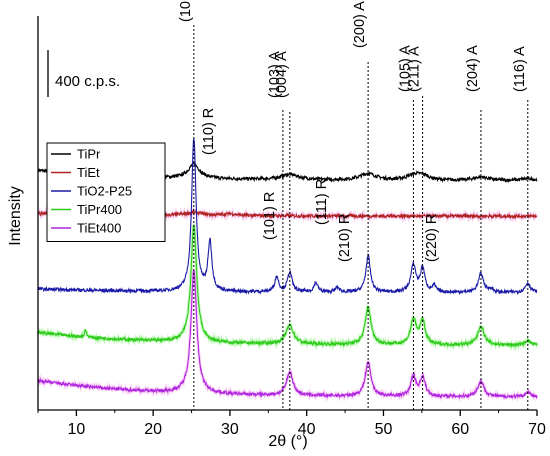 The height and width of the screenshot is (456, 550). Describe the element at coordinates (153, 429) in the screenshot. I see `x-tick-label: 20` at that location.